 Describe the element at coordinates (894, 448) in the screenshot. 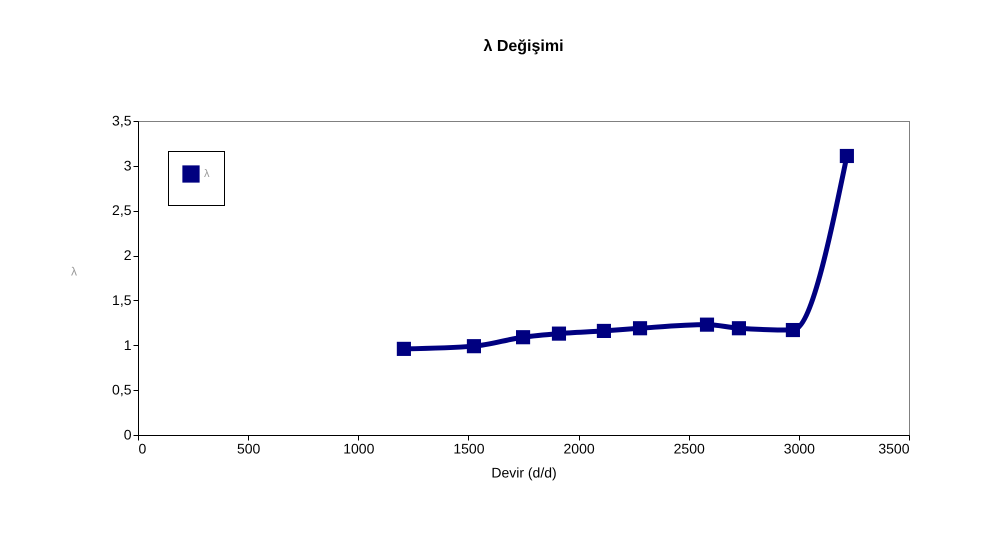

I see `x-tick-label: 3500` at that location.